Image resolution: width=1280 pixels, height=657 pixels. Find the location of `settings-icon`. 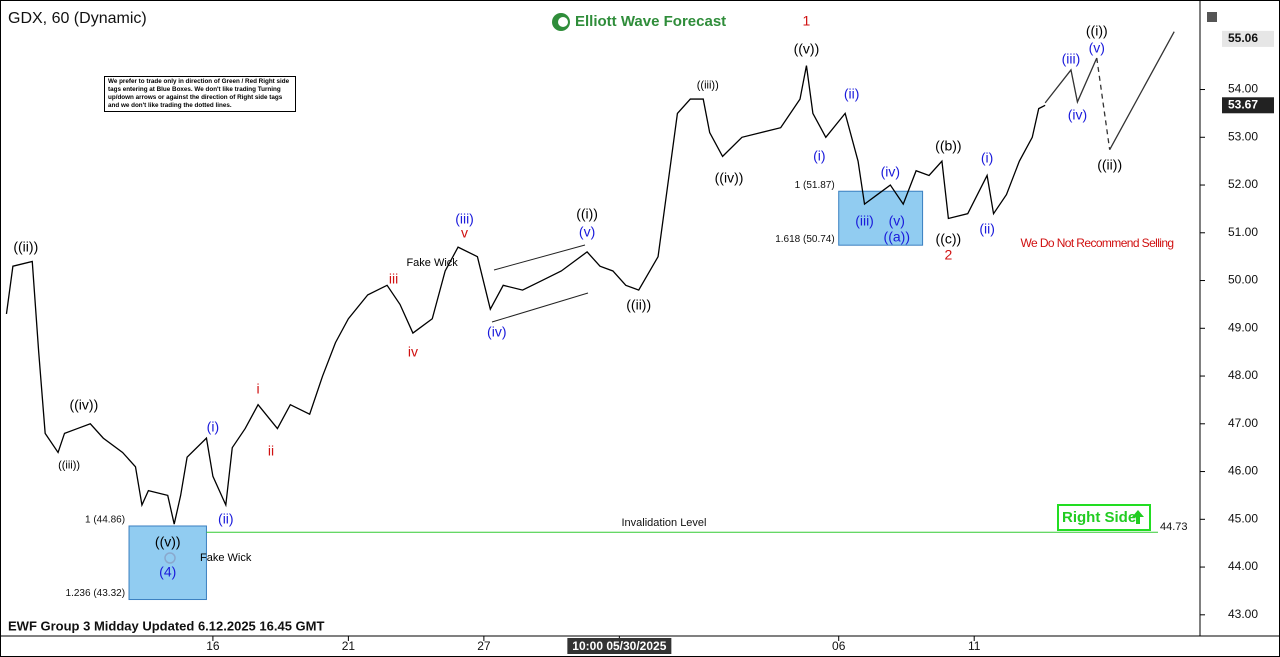

settings-icon is located at coordinates (1212, 17).